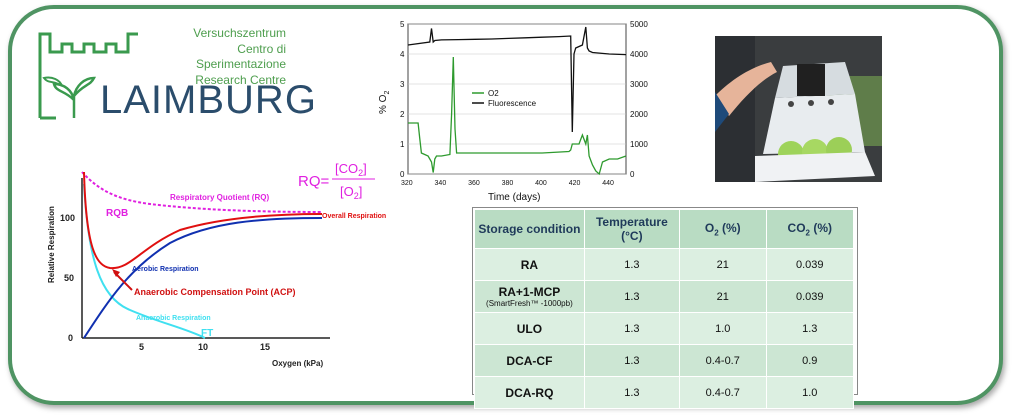  I want to click on resp-ytick-50: 50, so click(69, 278).